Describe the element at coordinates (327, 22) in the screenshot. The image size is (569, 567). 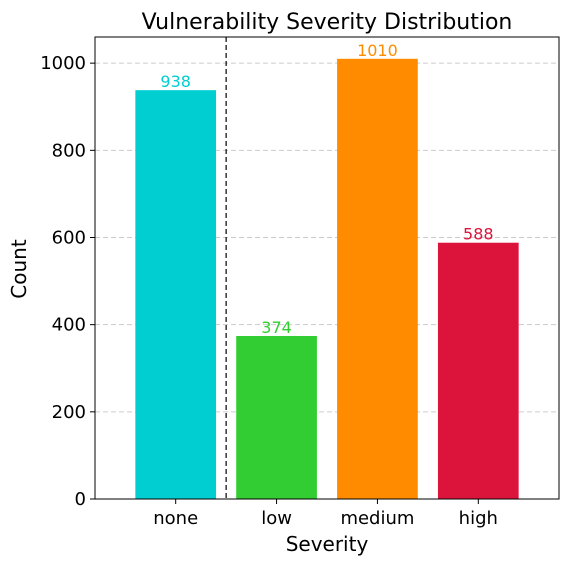
I see `chart-title: Vulnerability Severity Distribution` at that location.